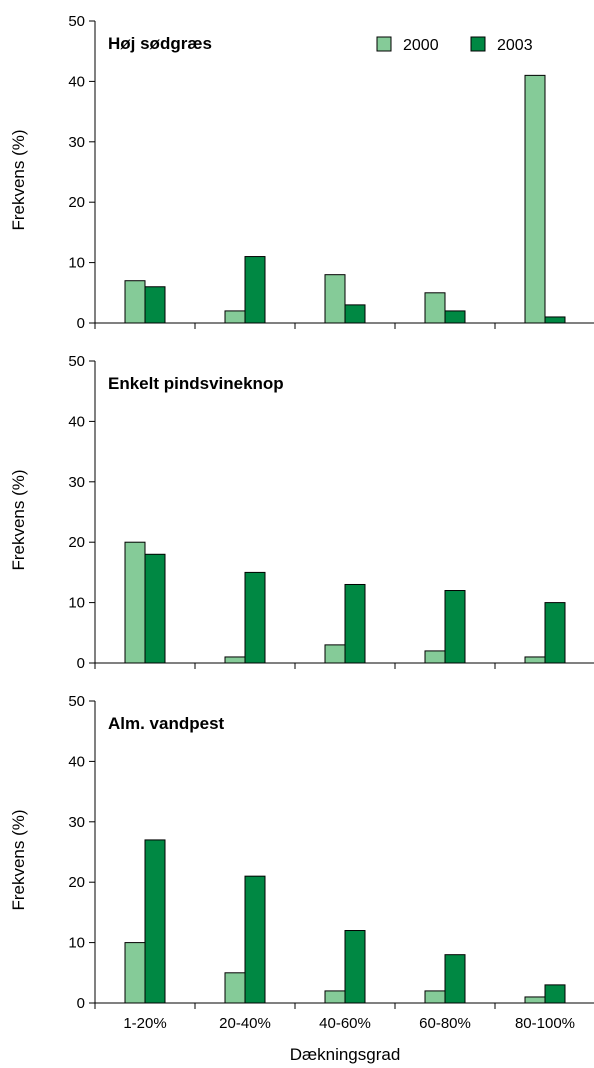  I want to click on legend: 2000 2003, so click(454, 45).